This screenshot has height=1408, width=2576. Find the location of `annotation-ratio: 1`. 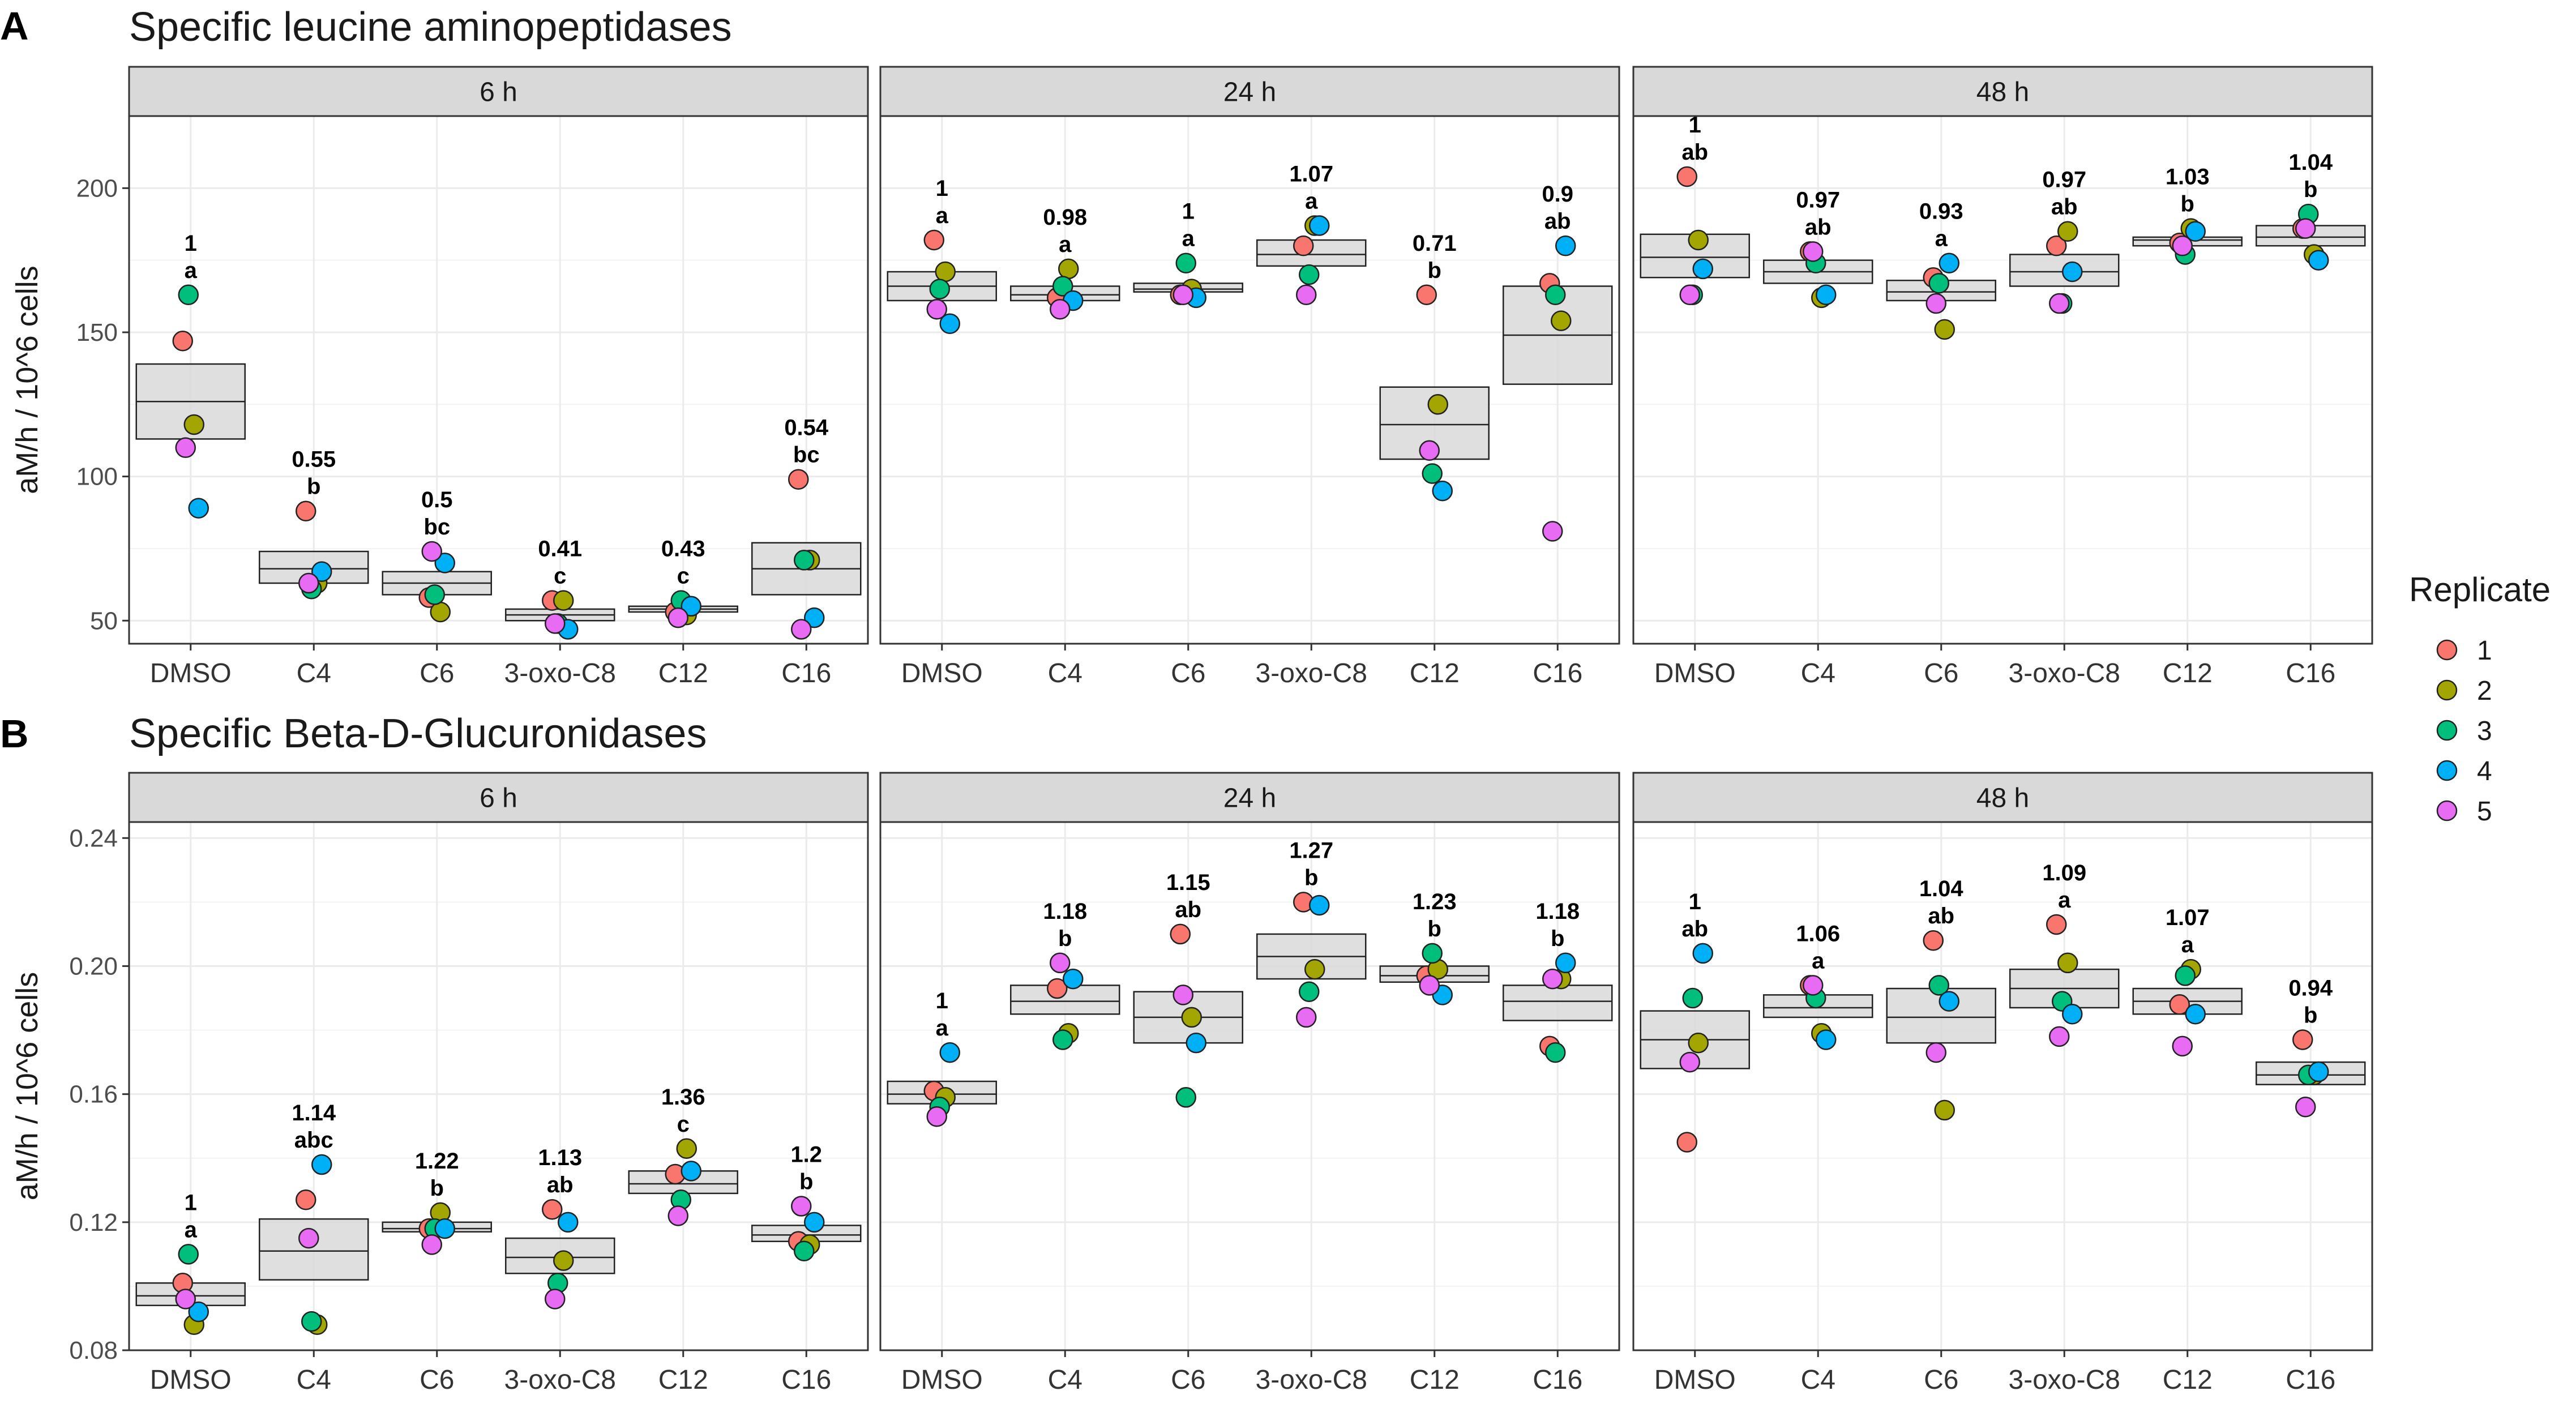

annotation-ratio: 1 is located at coordinates (942, 188).